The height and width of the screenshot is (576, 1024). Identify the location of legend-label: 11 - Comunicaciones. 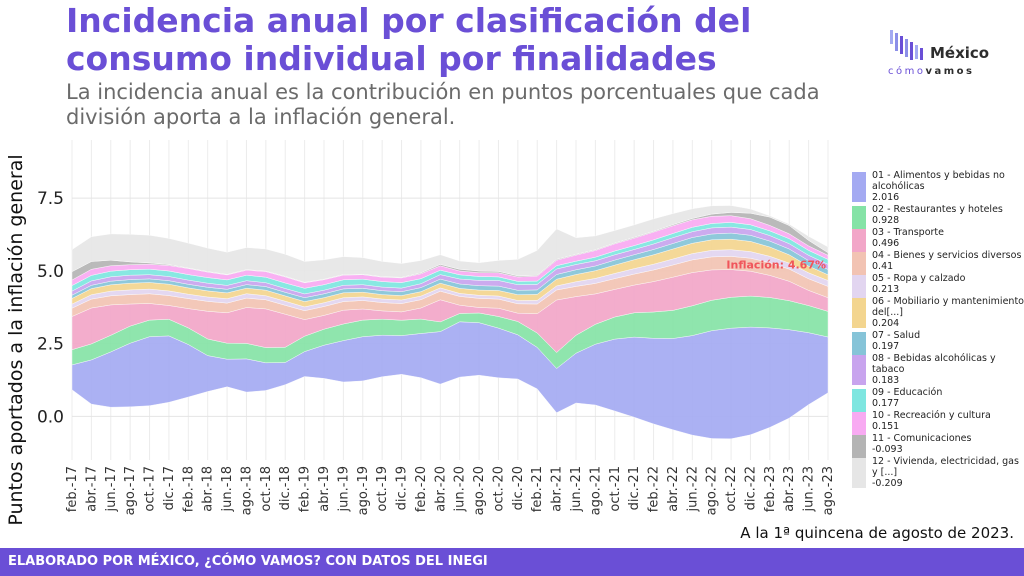
(922, 438).